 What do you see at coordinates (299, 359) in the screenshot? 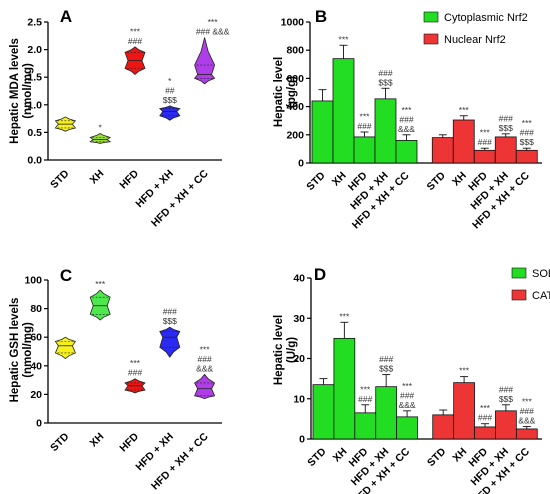
I see `y-tick-label: 20` at bounding box center [299, 359].